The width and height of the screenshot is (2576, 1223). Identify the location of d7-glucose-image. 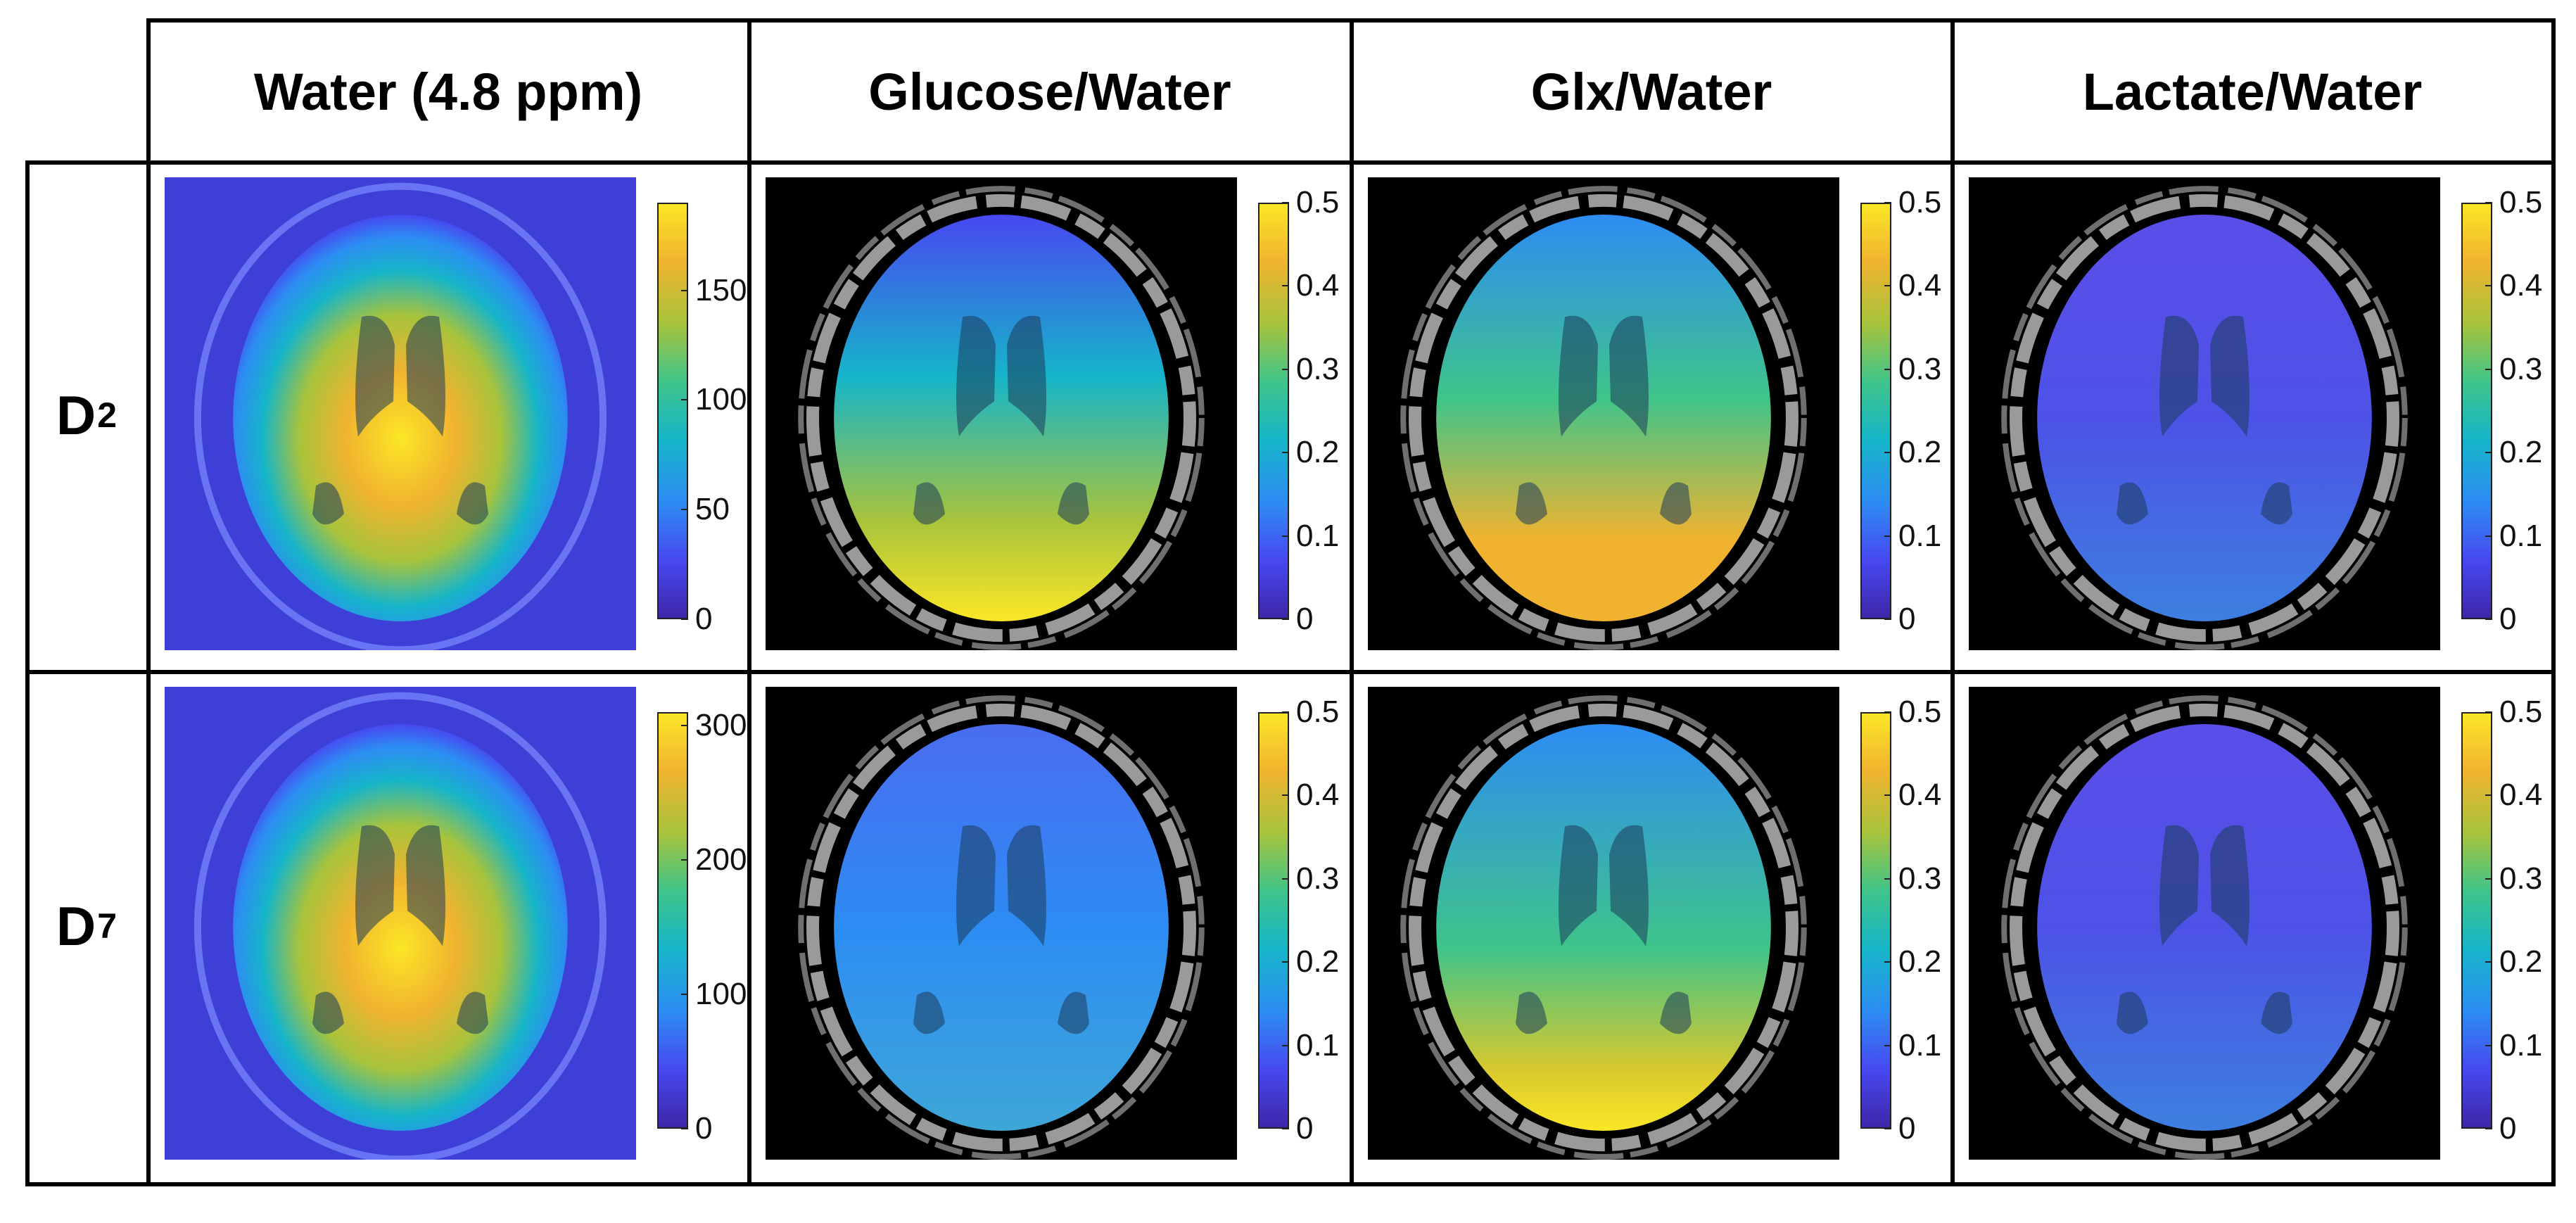
(1001, 923).